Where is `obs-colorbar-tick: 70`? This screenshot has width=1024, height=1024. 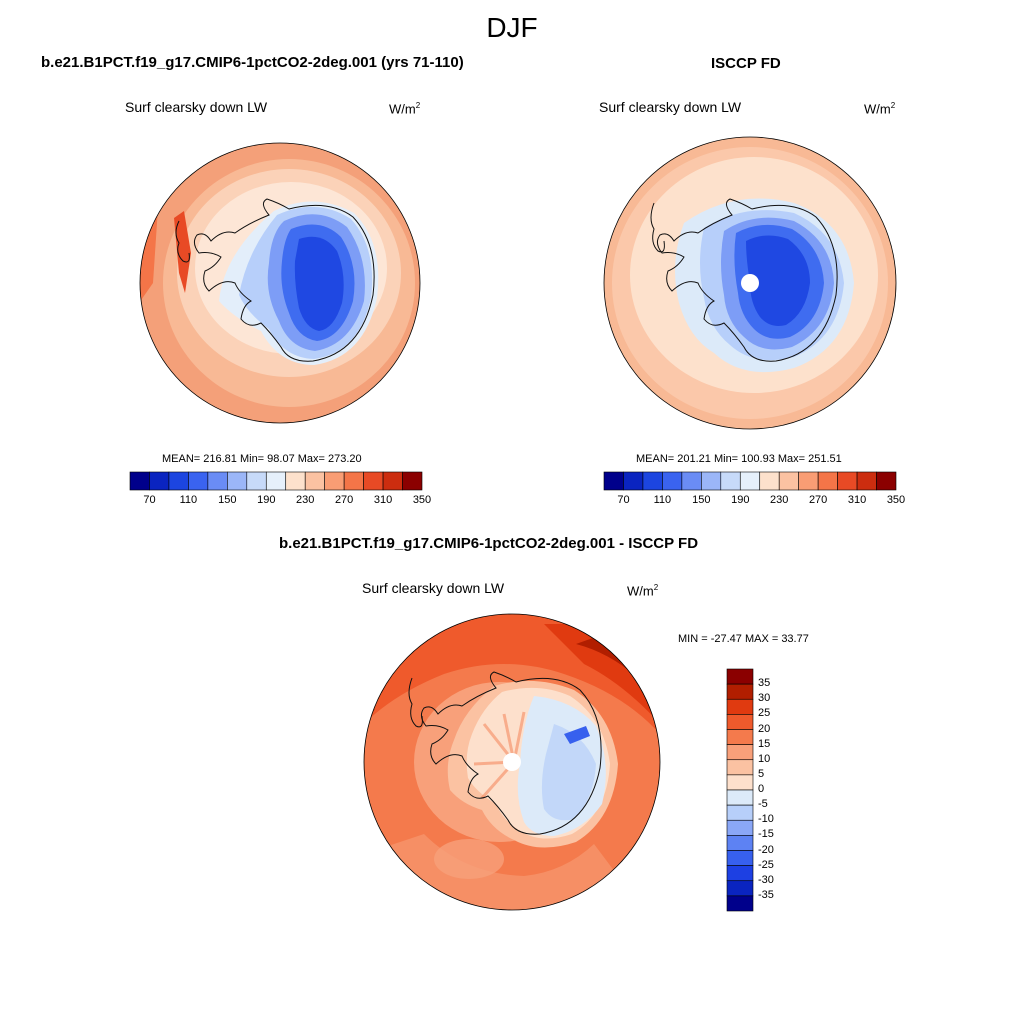 obs-colorbar-tick: 70 is located at coordinates (623, 500).